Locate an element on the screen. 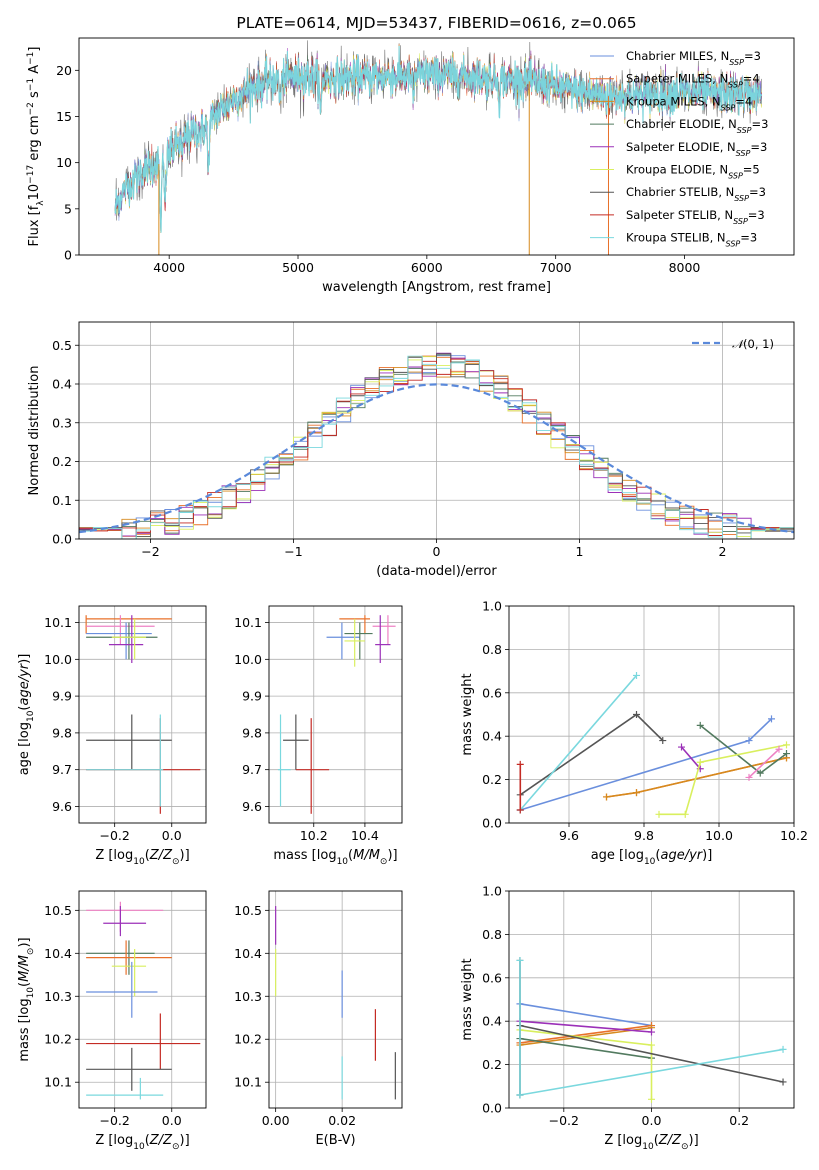 The height and width of the screenshot is (1170, 819). y-axis-label-group: Flux [fλ10−17 erg cm−2 s−1 A−1] is located at coordinates (36, 147).